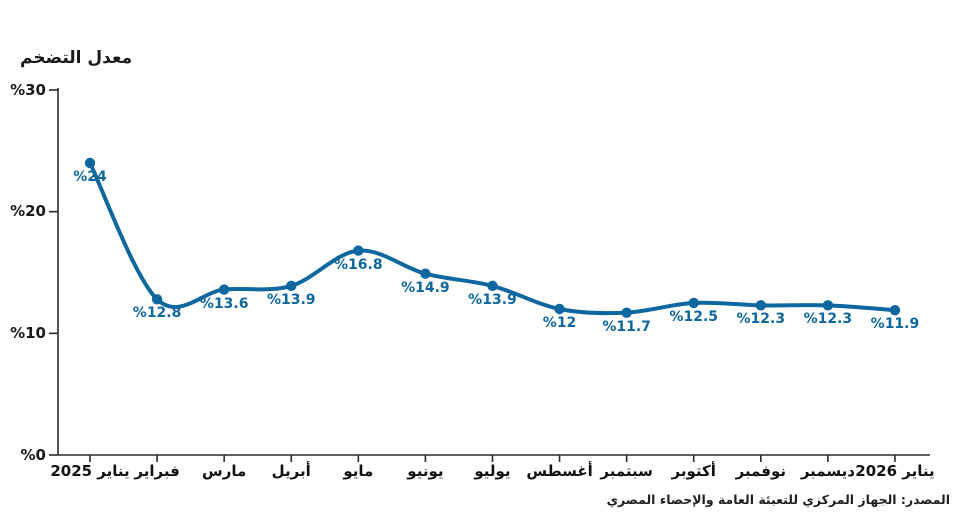 The image size is (958, 520). I want to click on data-point-label: %11.9, so click(895, 324).